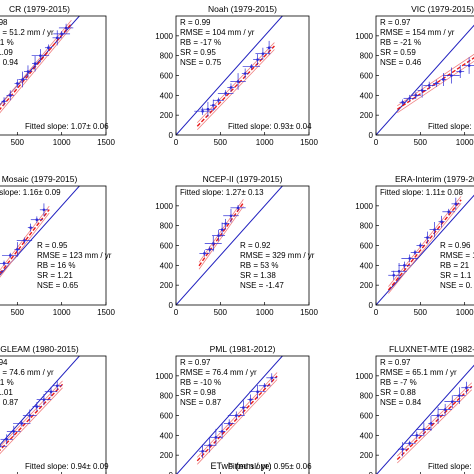 Image resolution: width=474 pixels, height=474 pixels. Describe the element at coordinates (456, 275) in the screenshot. I see `stat-line: SR = 1.1` at that location.